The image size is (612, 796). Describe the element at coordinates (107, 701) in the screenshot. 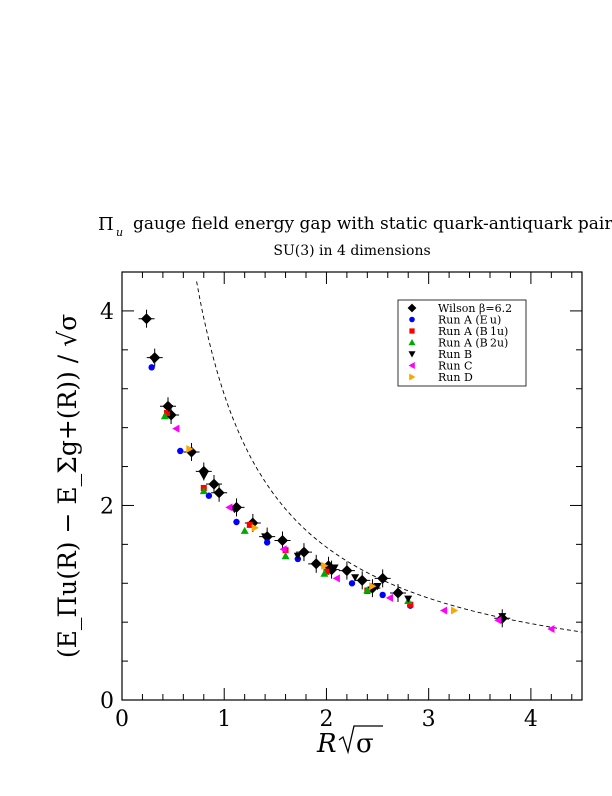

I see `y-tick-label: 0` at that location.